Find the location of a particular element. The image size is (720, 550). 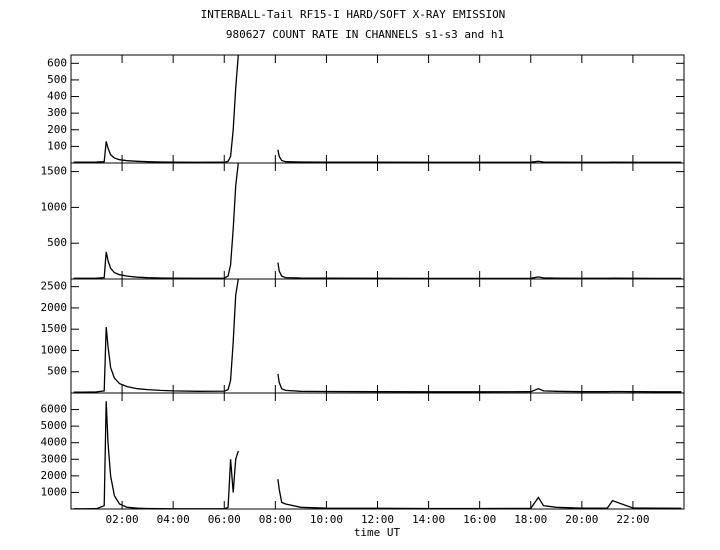

x-tick-label: 18:00 is located at coordinates (530, 519).